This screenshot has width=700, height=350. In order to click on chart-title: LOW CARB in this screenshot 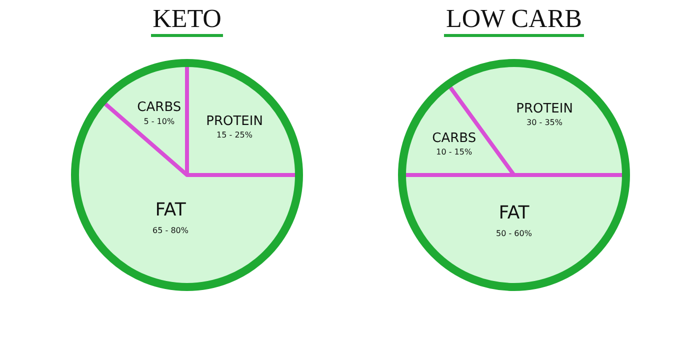, I will do `click(514, 20)`.